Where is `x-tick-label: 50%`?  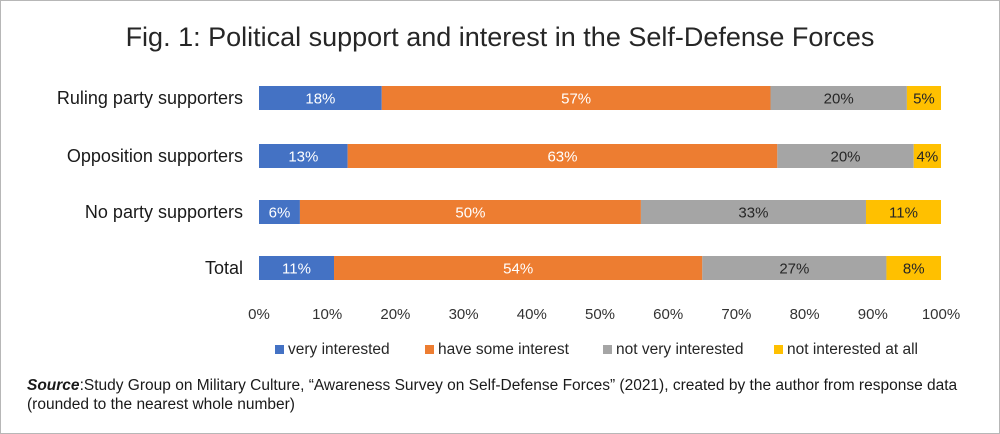 x-tick-label: 50% is located at coordinates (600, 314).